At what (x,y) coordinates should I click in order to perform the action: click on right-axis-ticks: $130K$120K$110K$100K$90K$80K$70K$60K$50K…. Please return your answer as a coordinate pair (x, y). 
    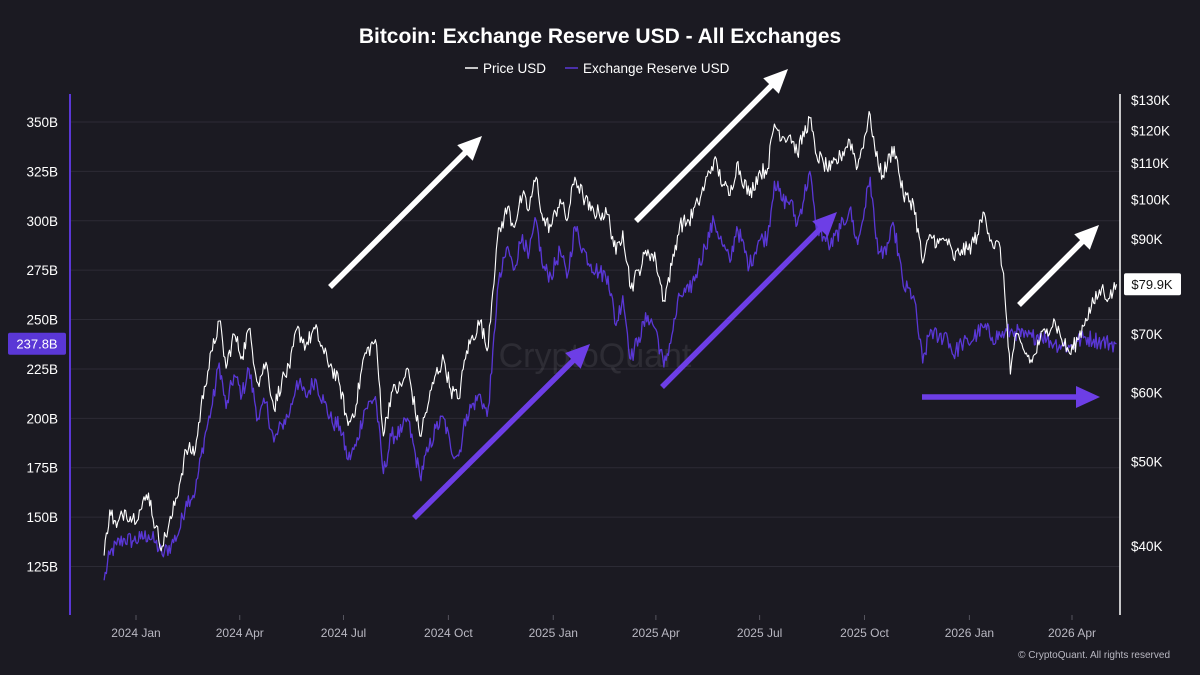
    Looking at the image, I should click on (1150, 323).